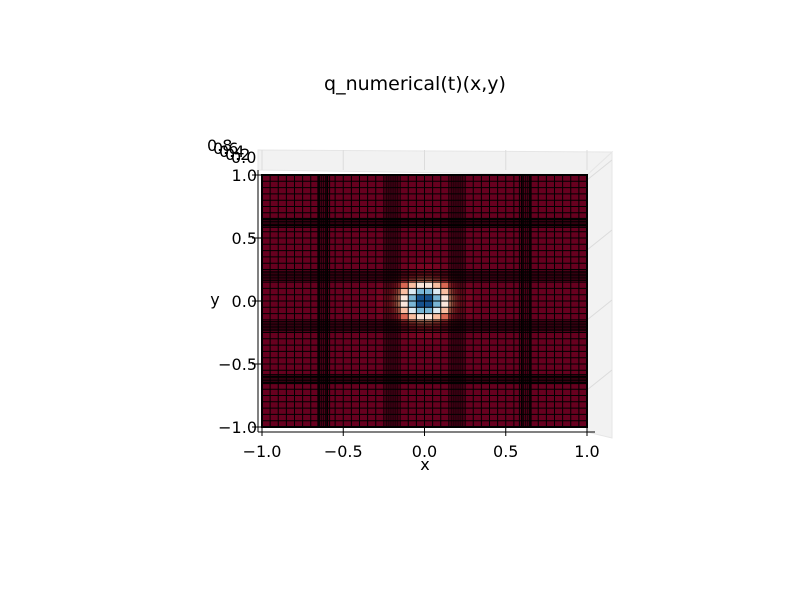 The height and width of the screenshot is (612, 812). What do you see at coordinates (599, 310) in the screenshot?
I see `pane-gridline` at bounding box center [599, 310].